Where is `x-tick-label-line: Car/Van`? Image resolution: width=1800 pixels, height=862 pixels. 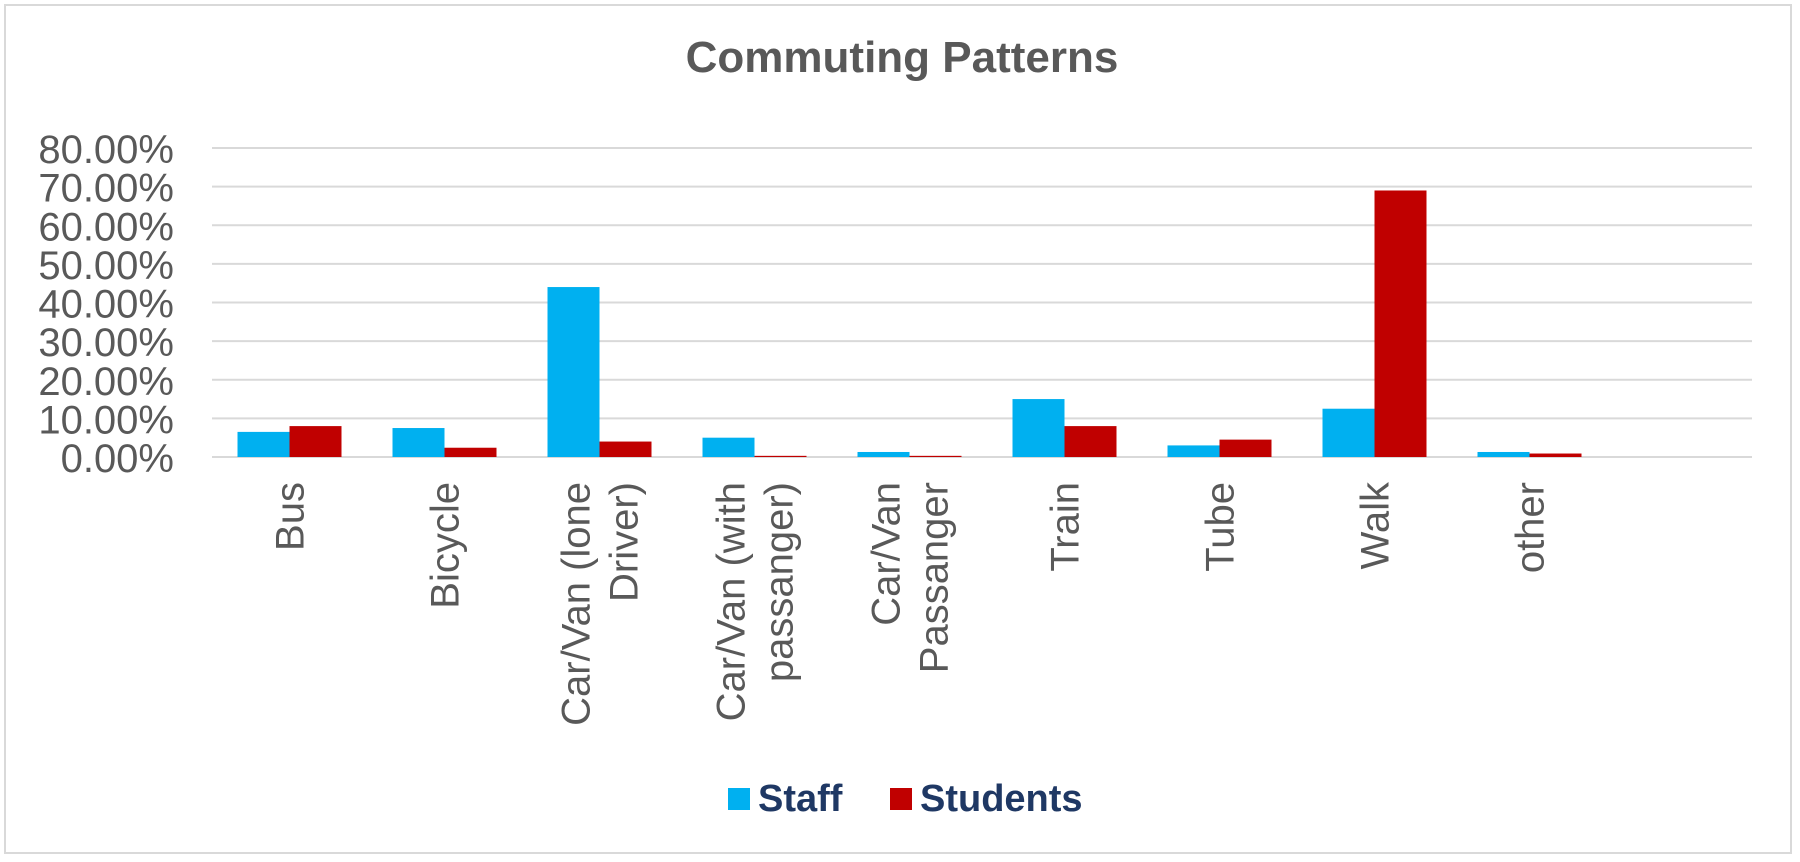
x-tick-label-line: Car/Van is located at coordinates (887, 554).